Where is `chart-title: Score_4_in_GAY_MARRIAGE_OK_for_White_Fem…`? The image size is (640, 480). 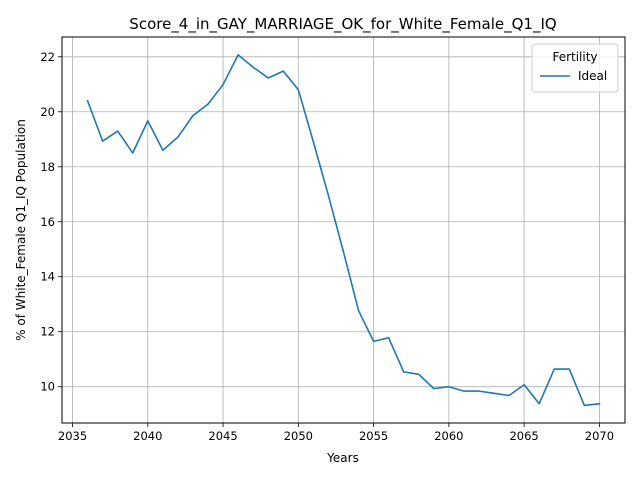 chart-title: Score_4_in_GAY_MARRIAGE_OK_for_White_Fem… is located at coordinates (342, 24).